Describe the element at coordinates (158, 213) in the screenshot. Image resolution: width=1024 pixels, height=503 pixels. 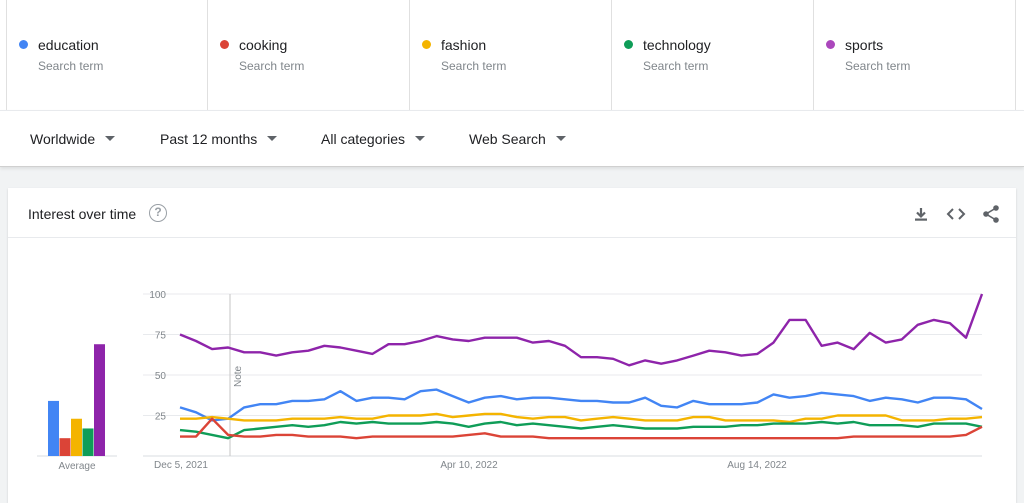
I see `help-icon: ?` at that location.